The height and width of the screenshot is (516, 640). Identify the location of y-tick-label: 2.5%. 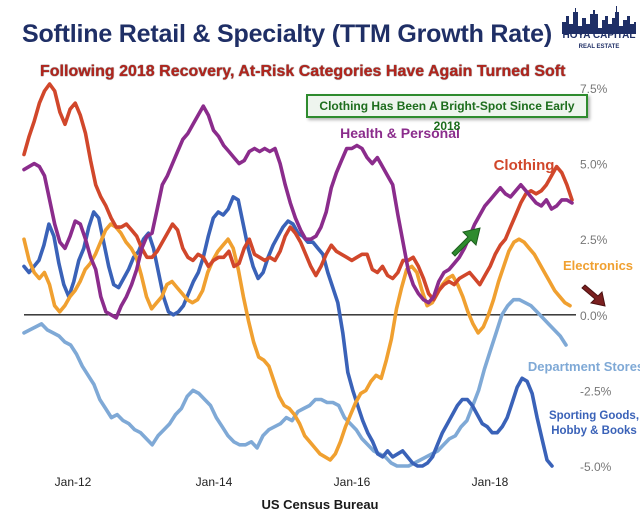
(594, 240).